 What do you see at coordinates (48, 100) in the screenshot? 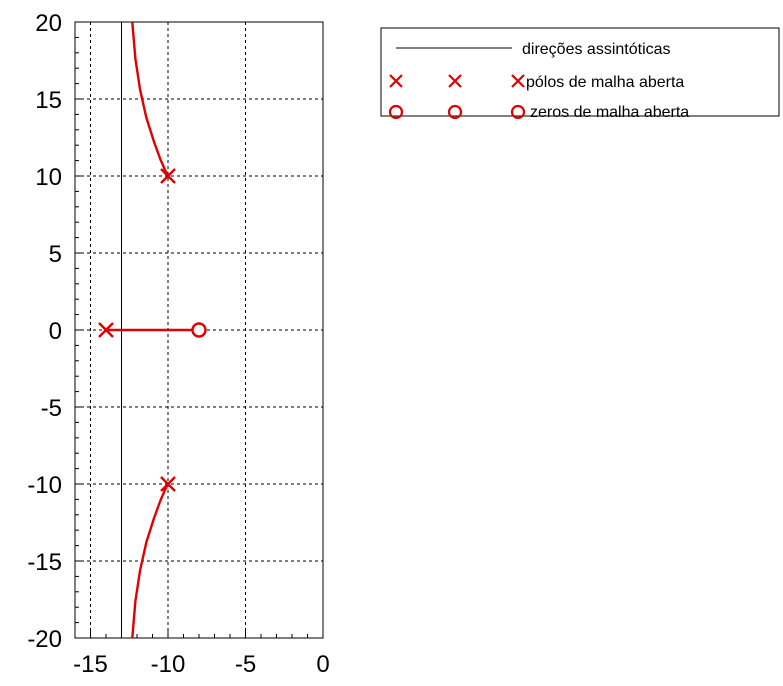
I see `y-tick-label: 15` at bounding box center [48, 100].